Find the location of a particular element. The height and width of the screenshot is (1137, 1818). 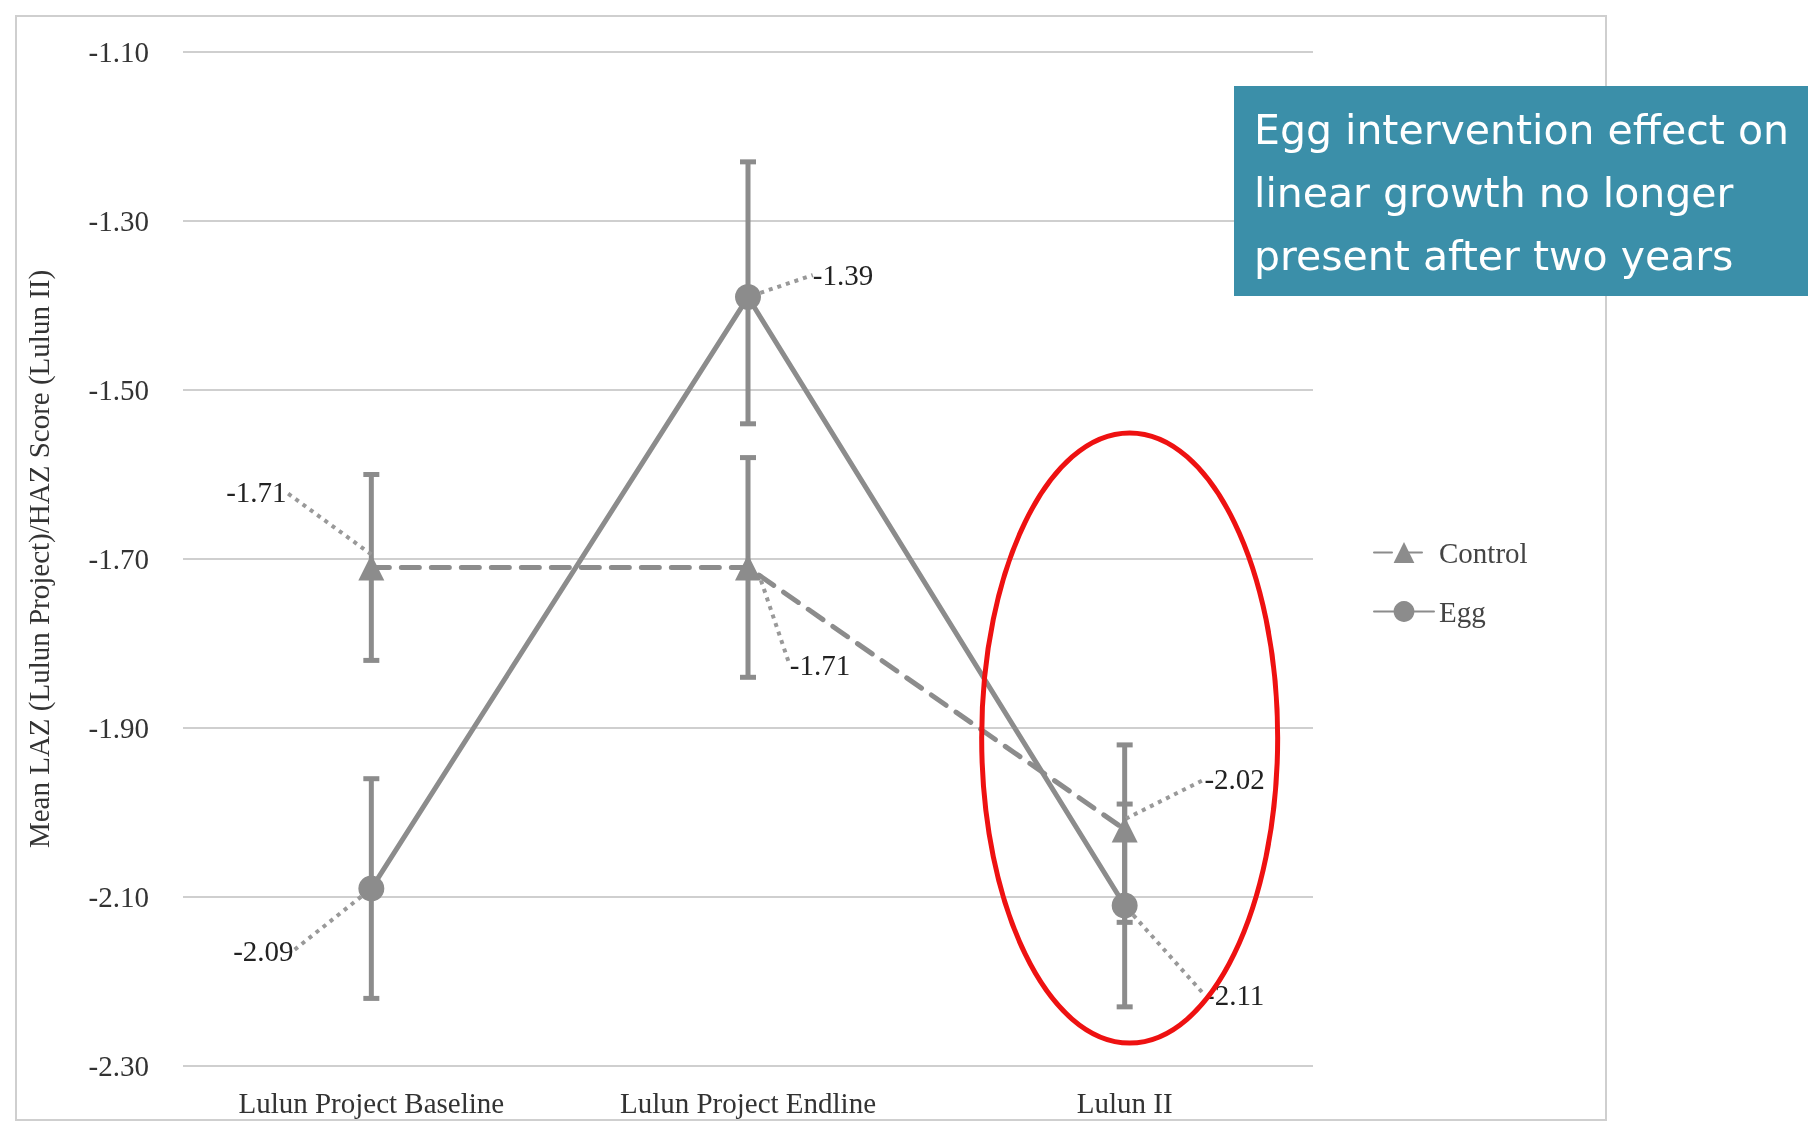

y-tick-label: -2.10 is located at coordinates (118, 897).